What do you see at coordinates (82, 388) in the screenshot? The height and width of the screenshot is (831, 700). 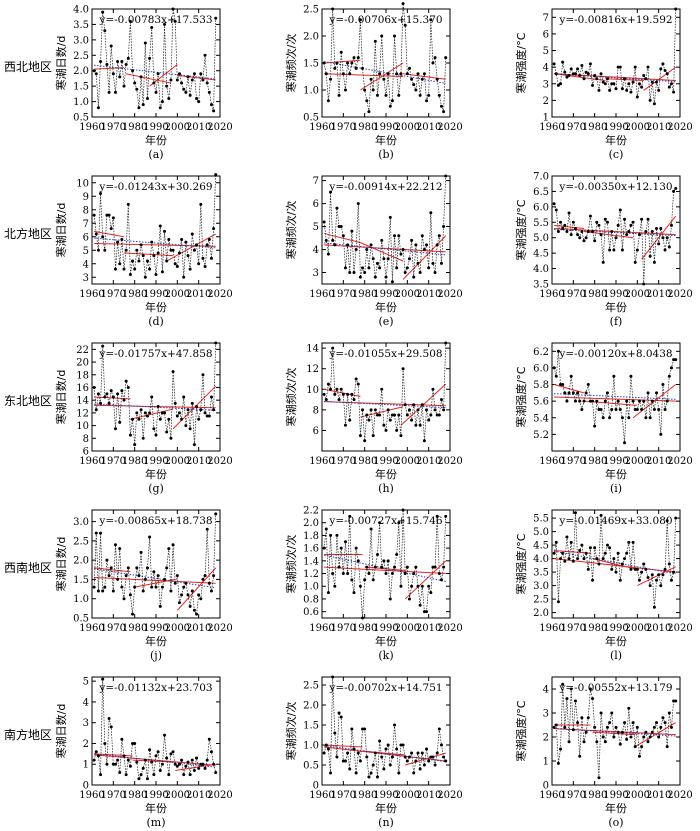 I see `y-tick-label: 16` at bounding box center [82, 388].